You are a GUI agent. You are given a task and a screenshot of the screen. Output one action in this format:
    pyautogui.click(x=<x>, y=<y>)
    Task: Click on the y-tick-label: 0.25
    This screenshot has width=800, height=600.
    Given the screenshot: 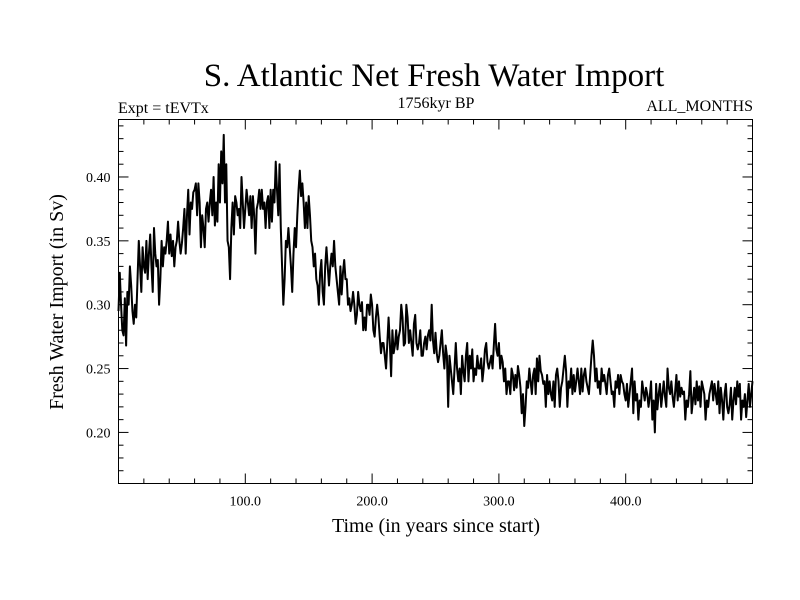 What is the action you would take?
    pyautogui.click(x=98, y=370)
    